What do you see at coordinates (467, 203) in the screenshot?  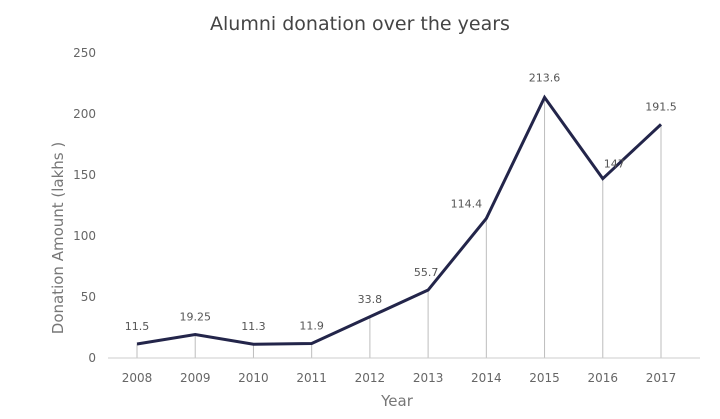 I see `data-label: 114.4` at bounding box center [467, 203].